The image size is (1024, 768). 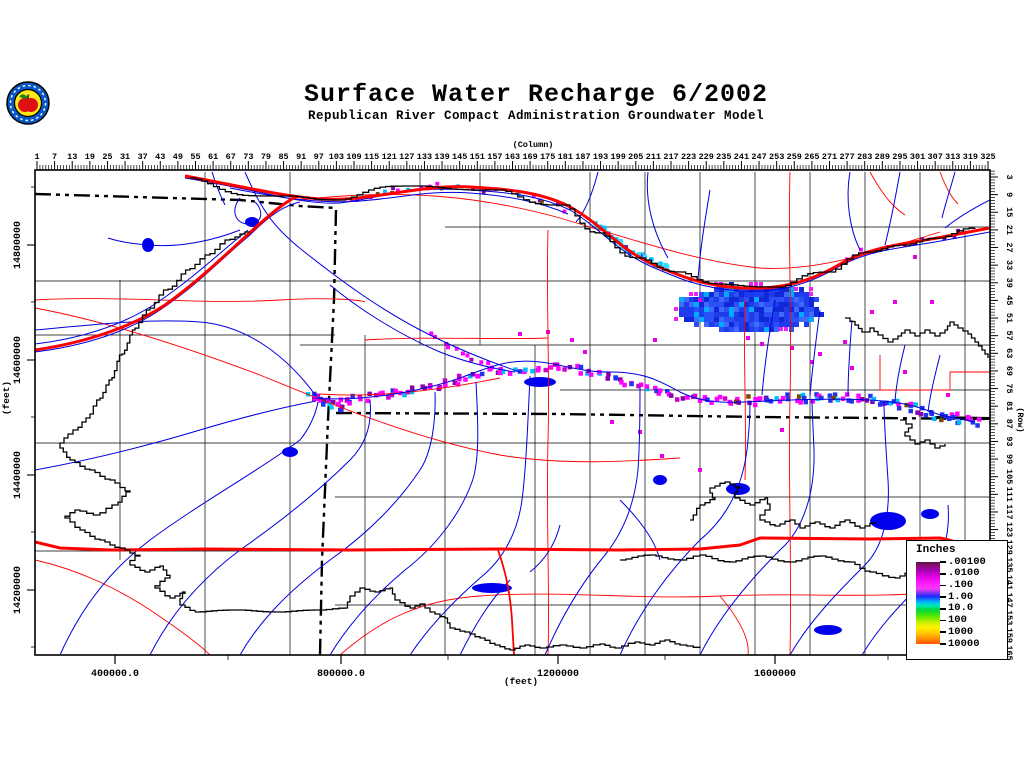 I want to click on column-tick-label: 7, so click(x=54, y=157).